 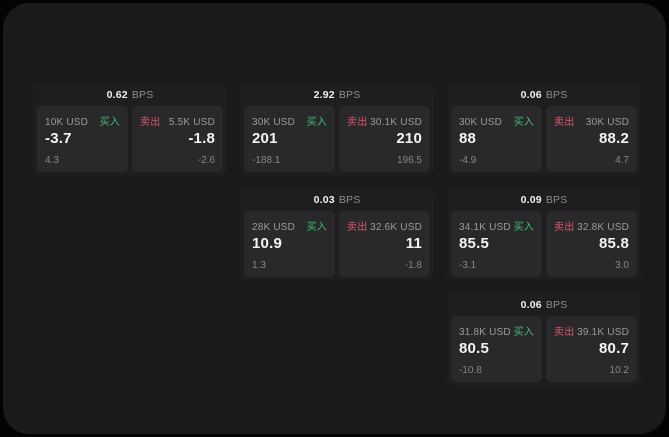 What do you see at coordinates (607, 122) in the screenshot?
I see `sell-size: 30K USD` at bounding box center [607, 122].